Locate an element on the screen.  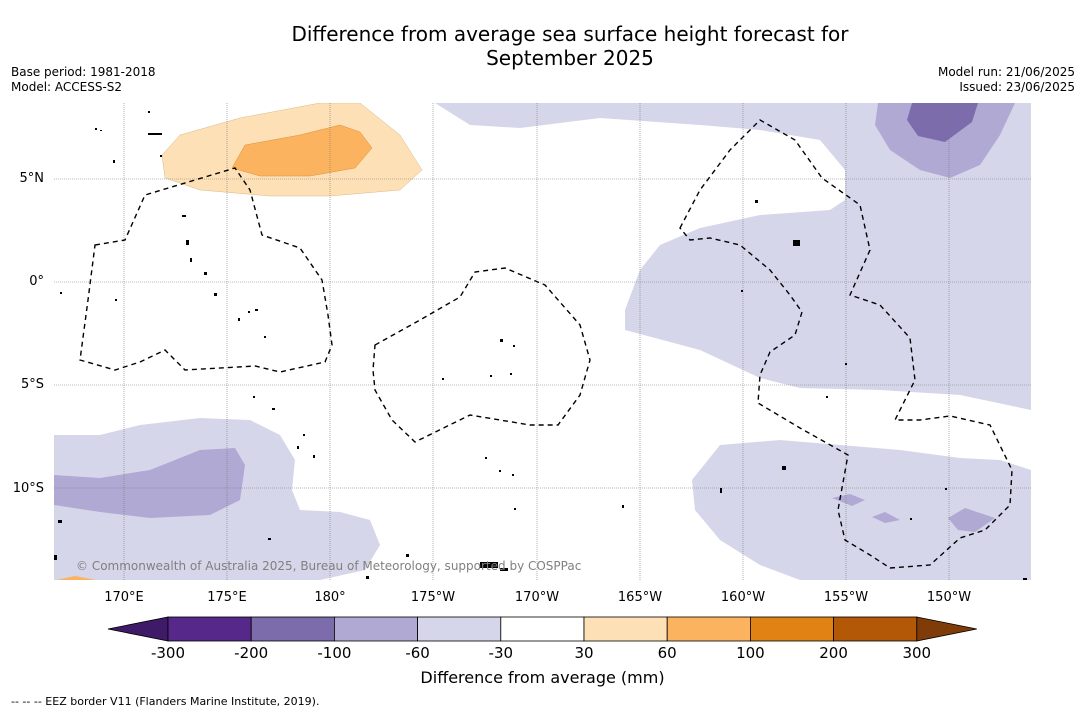
anomaly-region-southeast is located at coordinates (861, 510).